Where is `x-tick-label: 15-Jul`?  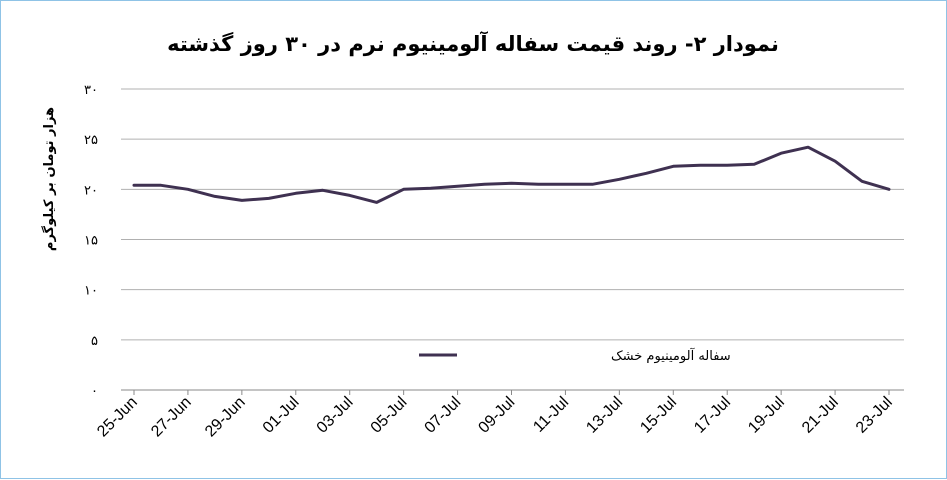
x-tick-label: 15-Jul is located at coordinates (658, 415).